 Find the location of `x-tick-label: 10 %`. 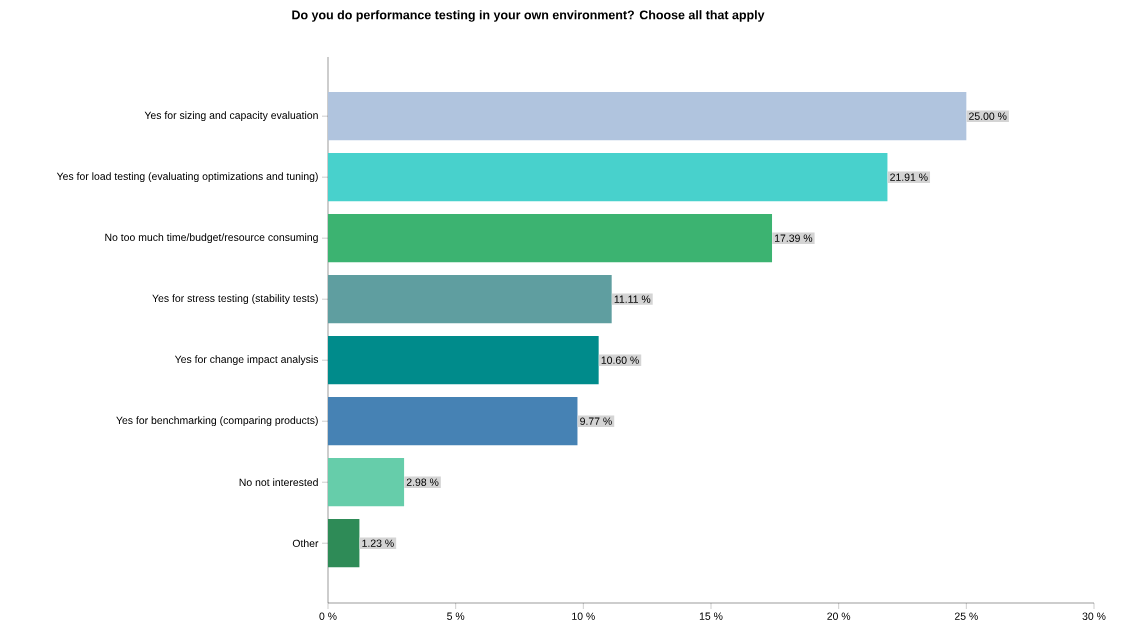

x-tick-label: 10 % is located at coordinates (583, 616).